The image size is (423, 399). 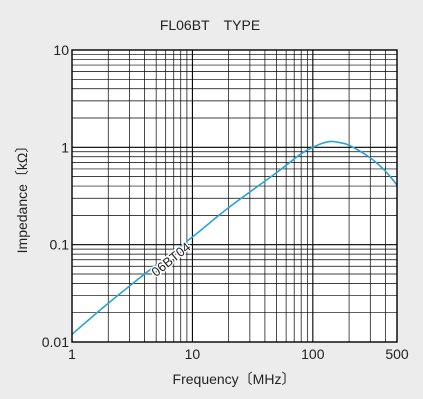 What do you see at coordinates (61, 50) in the screenshot?
I see `y-tick-label: 10` at bounding box center [61, 50].